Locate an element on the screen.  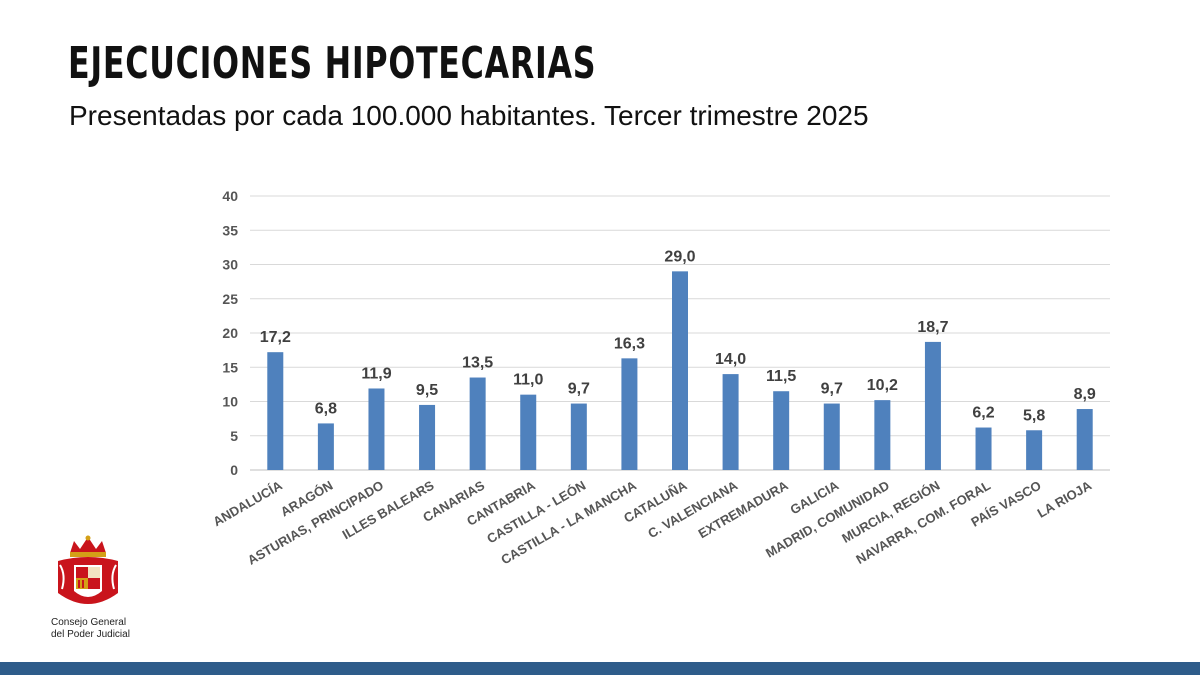
y-tick-label: 15 is located at coordinates (230, 367).